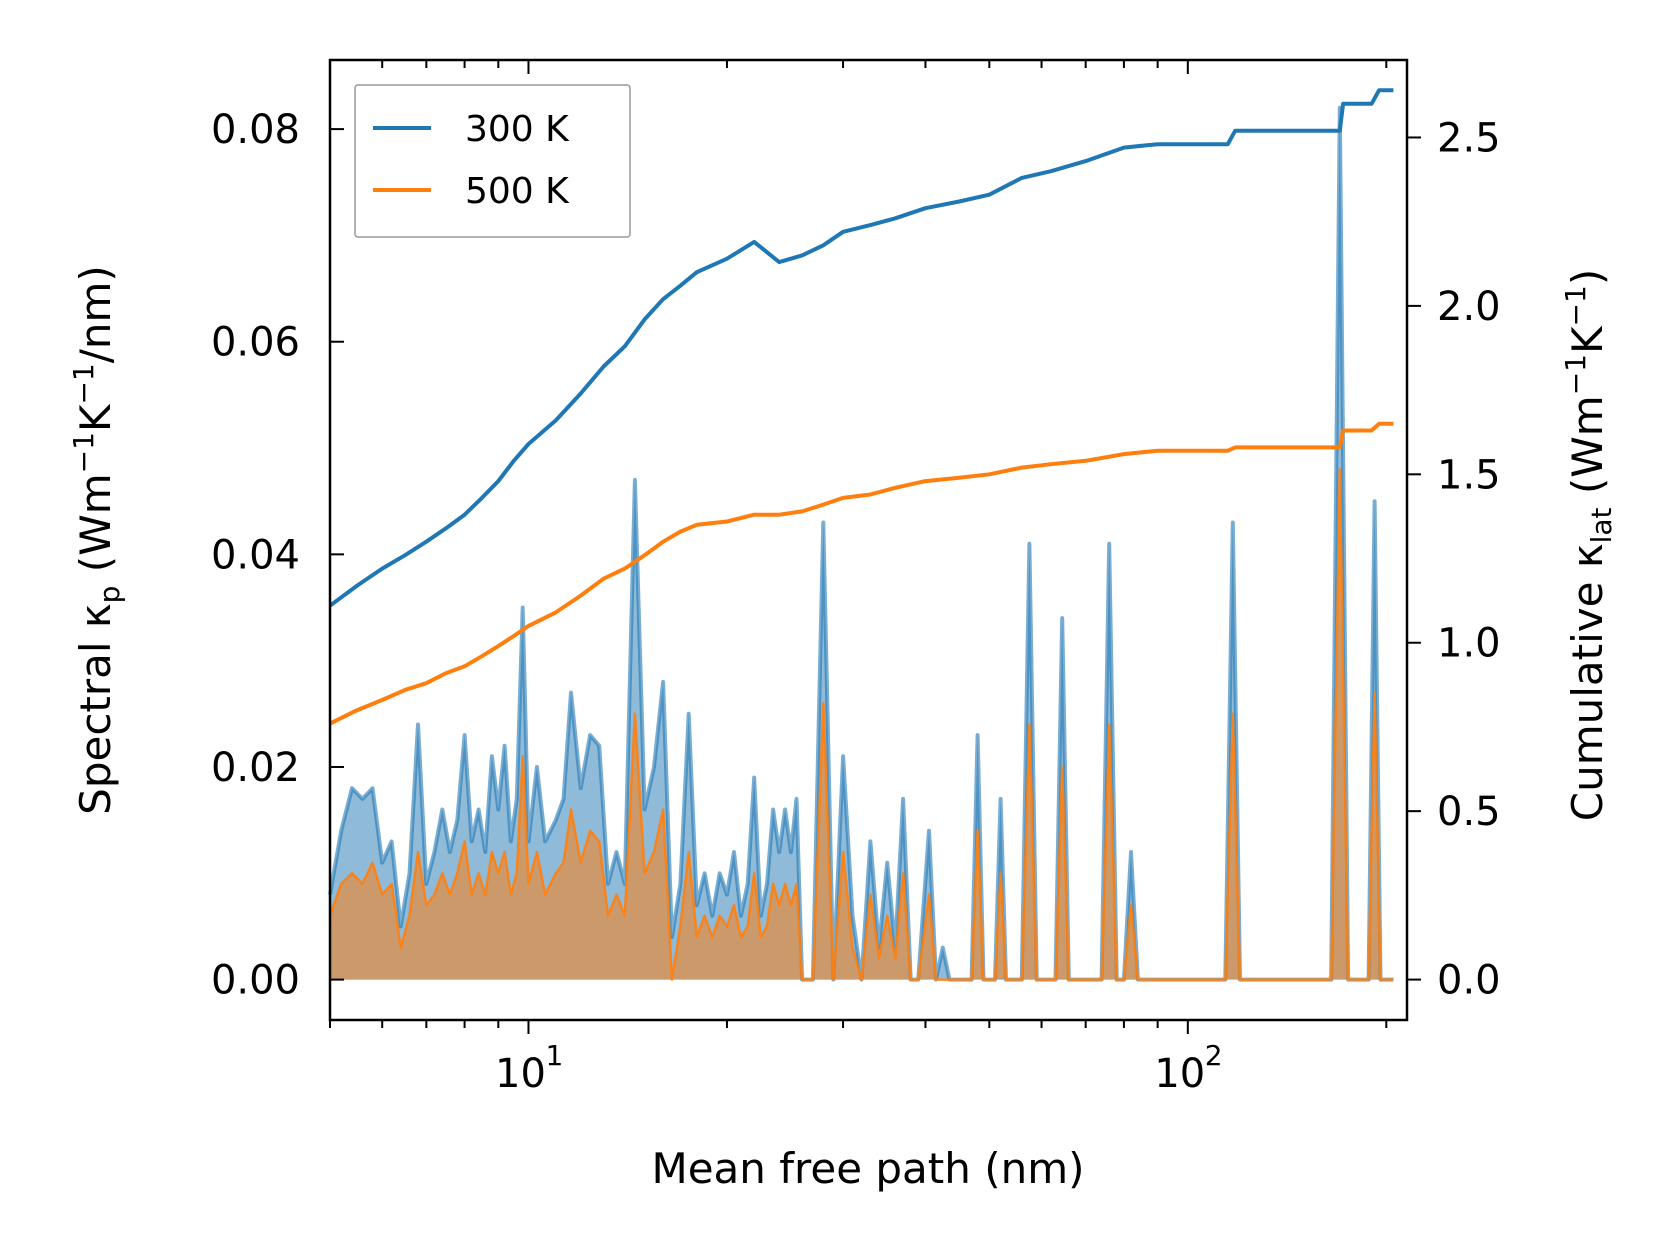 The height and width of the screenshot is (1254, 1679). Describe the element at coordinates (96, 540) in the screenshot. I see `left-axis-label: Spectral κp (Wm−1K−1/nm)` at that location.